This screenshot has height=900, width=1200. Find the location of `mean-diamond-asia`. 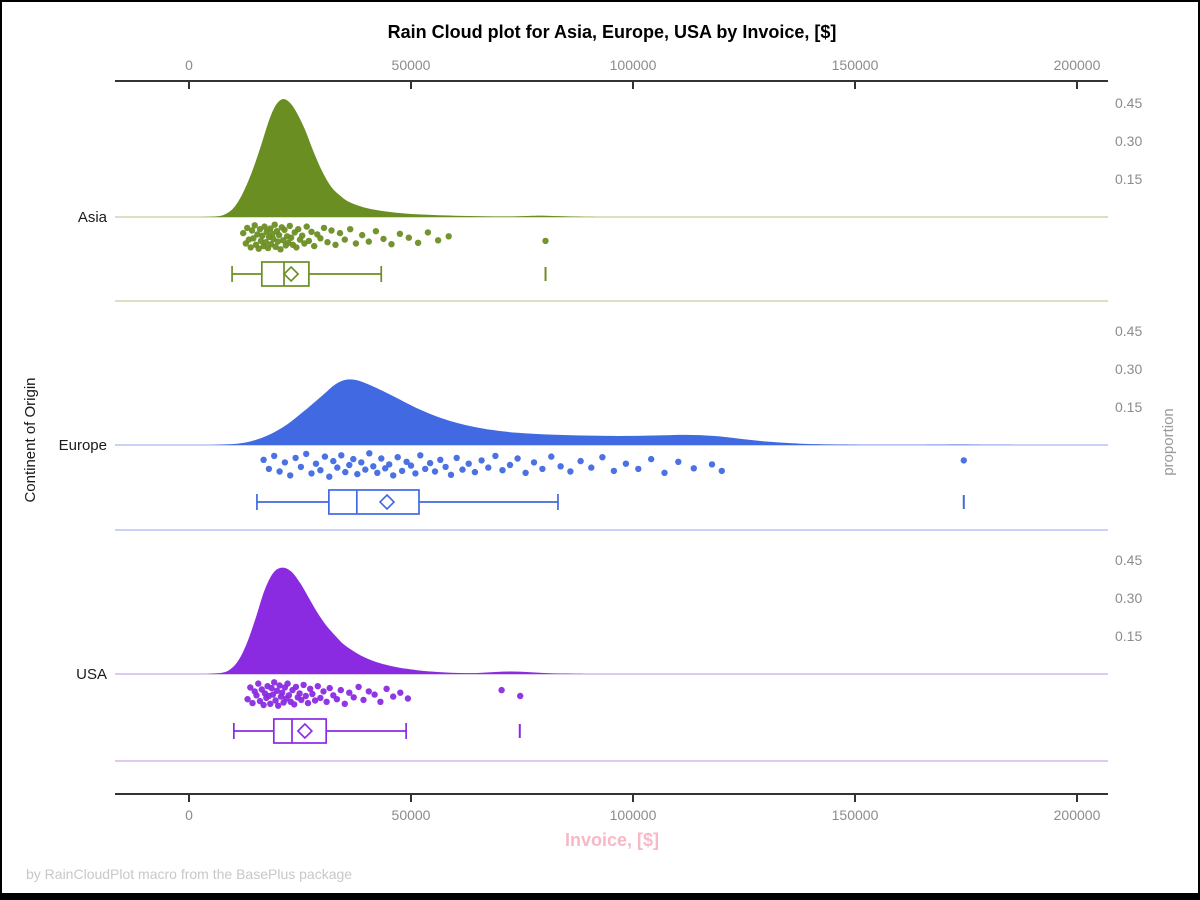

mean-diamond-asia is located at coordinates (291, 274).